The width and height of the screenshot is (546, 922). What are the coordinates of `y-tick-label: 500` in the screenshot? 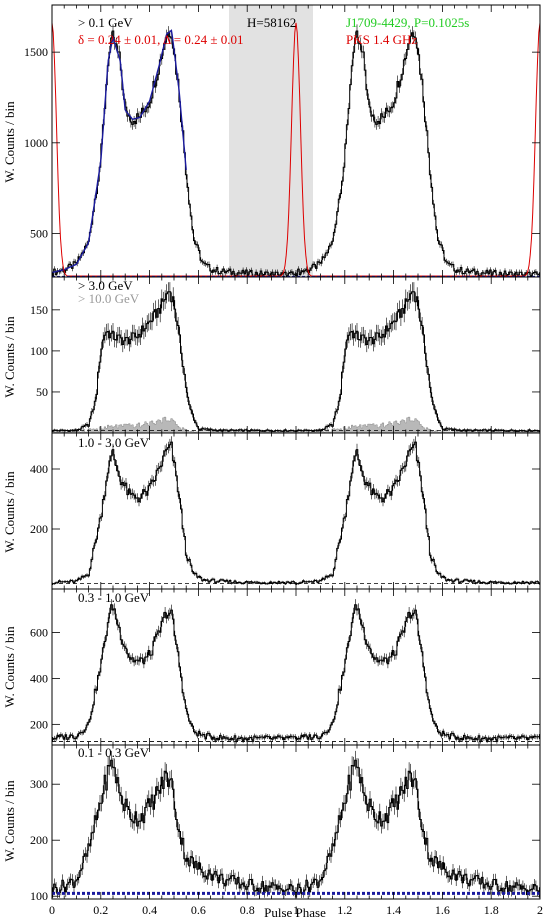 It's located at (39, 233).